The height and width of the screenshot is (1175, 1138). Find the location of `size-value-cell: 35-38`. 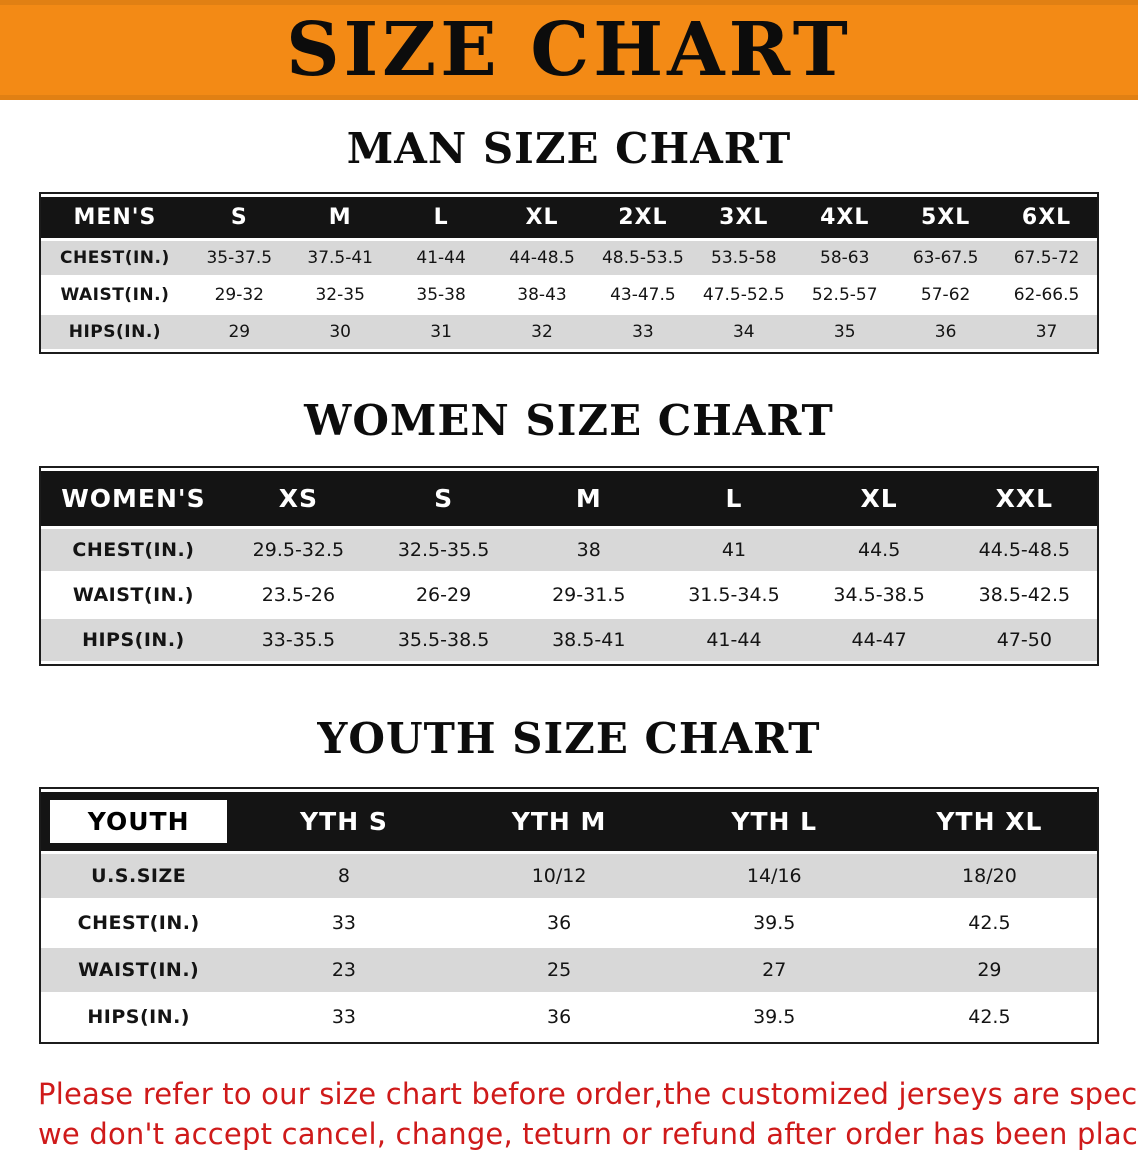

size-value-cell: 35-38 is located at coordinates (441, 295).